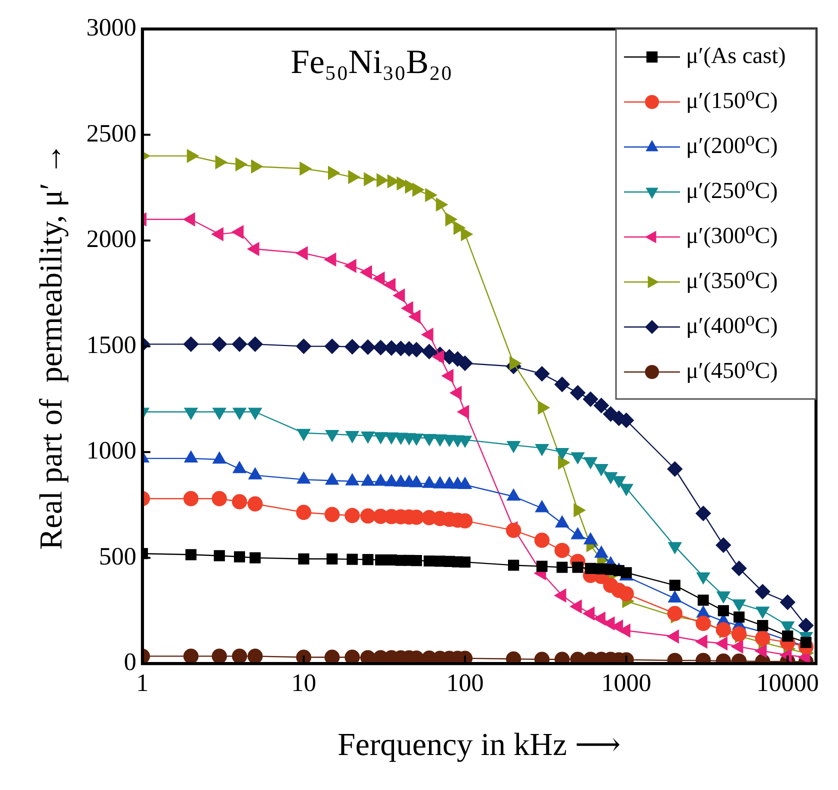 The image size is (838, 790). What do you see at coordinates (111, 134) in the screenshot?
I see `y-tick-label: 2500` at bounding box center [111, 134].